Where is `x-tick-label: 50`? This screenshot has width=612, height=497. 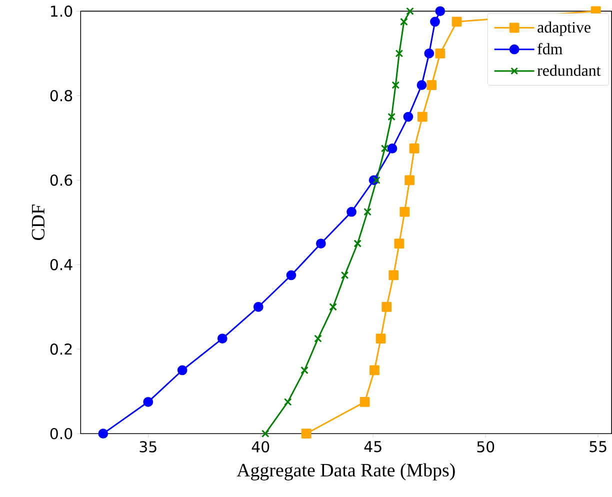
x-tick-label: 50 is located at coordinates (485, 447).